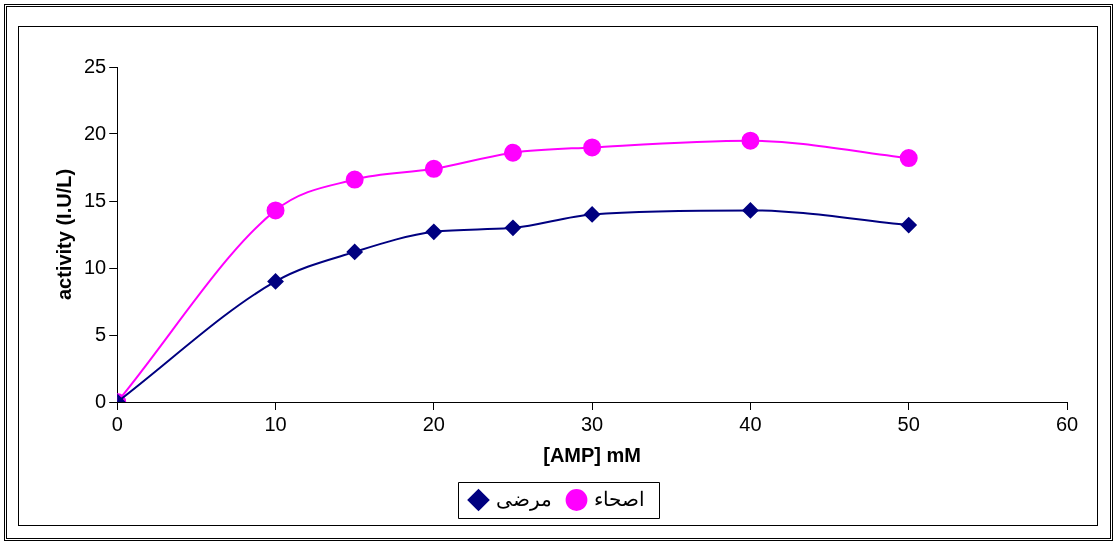  Describe the element at coordinates (275, 423) in the screenshot. I see `x-tick-label: 10` at that location.